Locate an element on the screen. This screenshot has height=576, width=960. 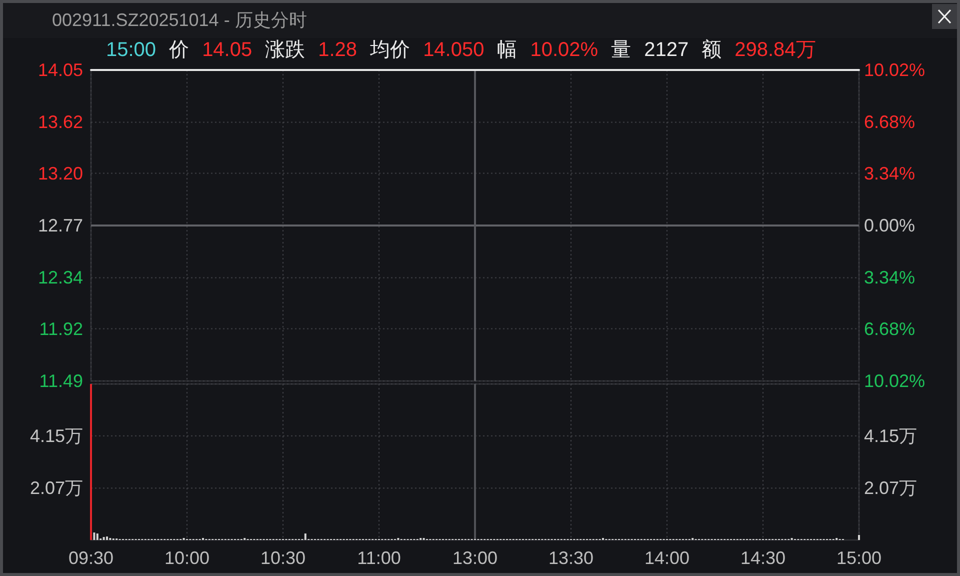
y-tick-label: 14.05 is located at coordinates (60, 70).